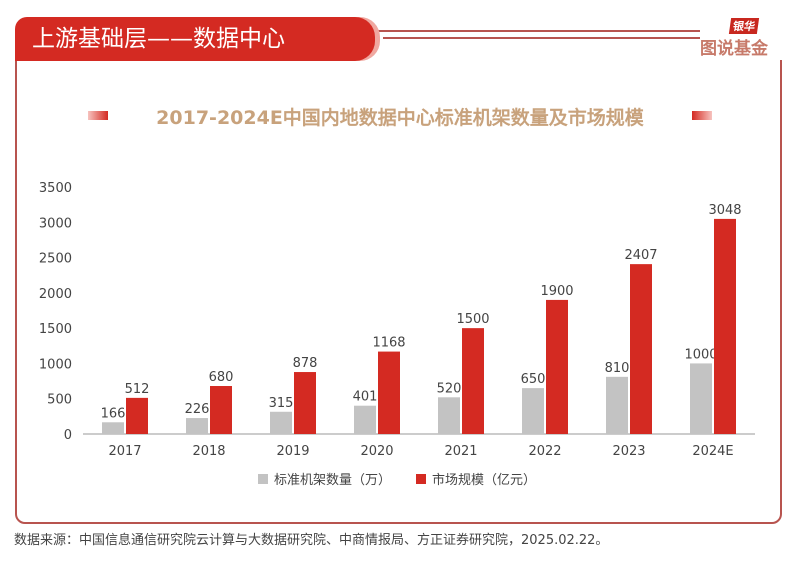 This screenshot has height=562, width=800. Describe the element at coordinates (543, 38) in the screenshot. I see `divider` at that location.